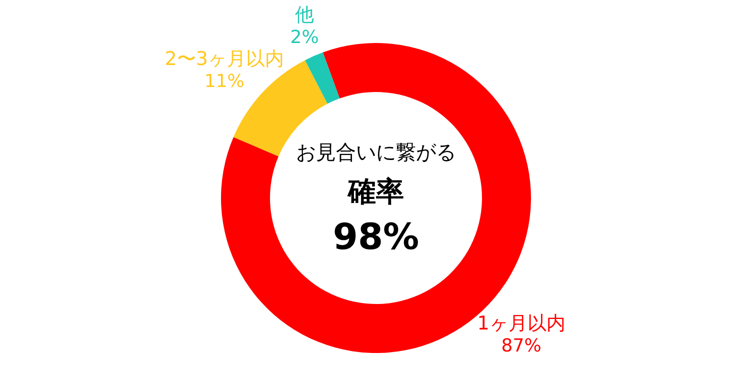  I want to click on data-label: 87%, so click(521, 345).